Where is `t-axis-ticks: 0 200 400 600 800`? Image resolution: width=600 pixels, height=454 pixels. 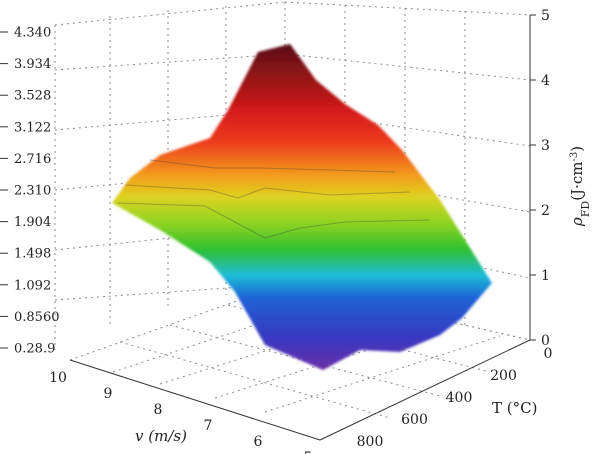 t-axis-ticks: 0 200 400 600 800 is located at coordinates (455, 398).